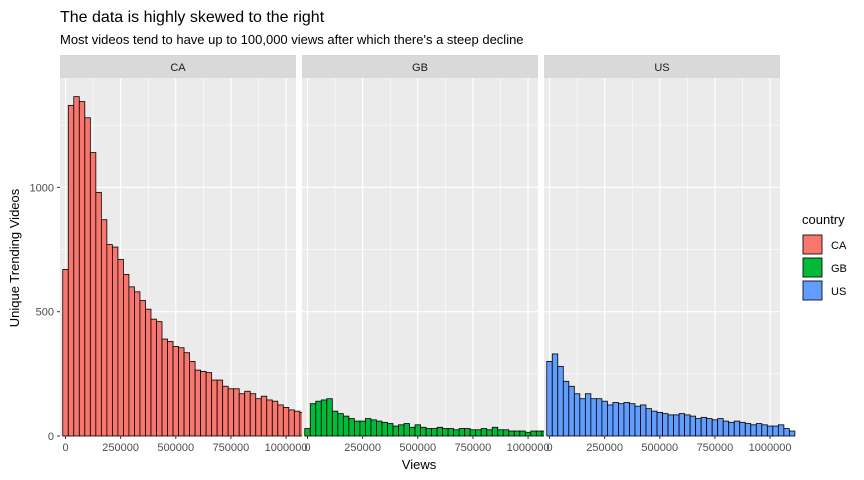 The image size is (864, 480). I want to click on legend-label: US, so click(838, 292).